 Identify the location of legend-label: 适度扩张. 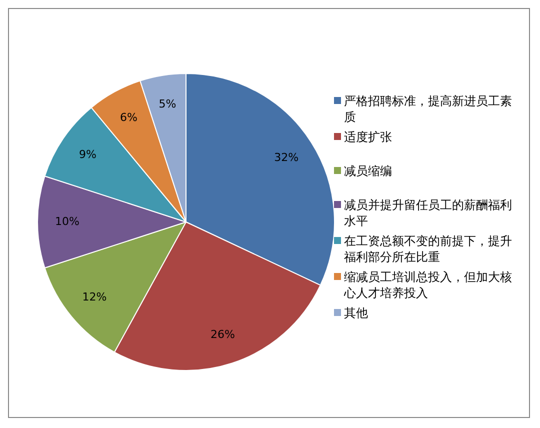
(368, 137).